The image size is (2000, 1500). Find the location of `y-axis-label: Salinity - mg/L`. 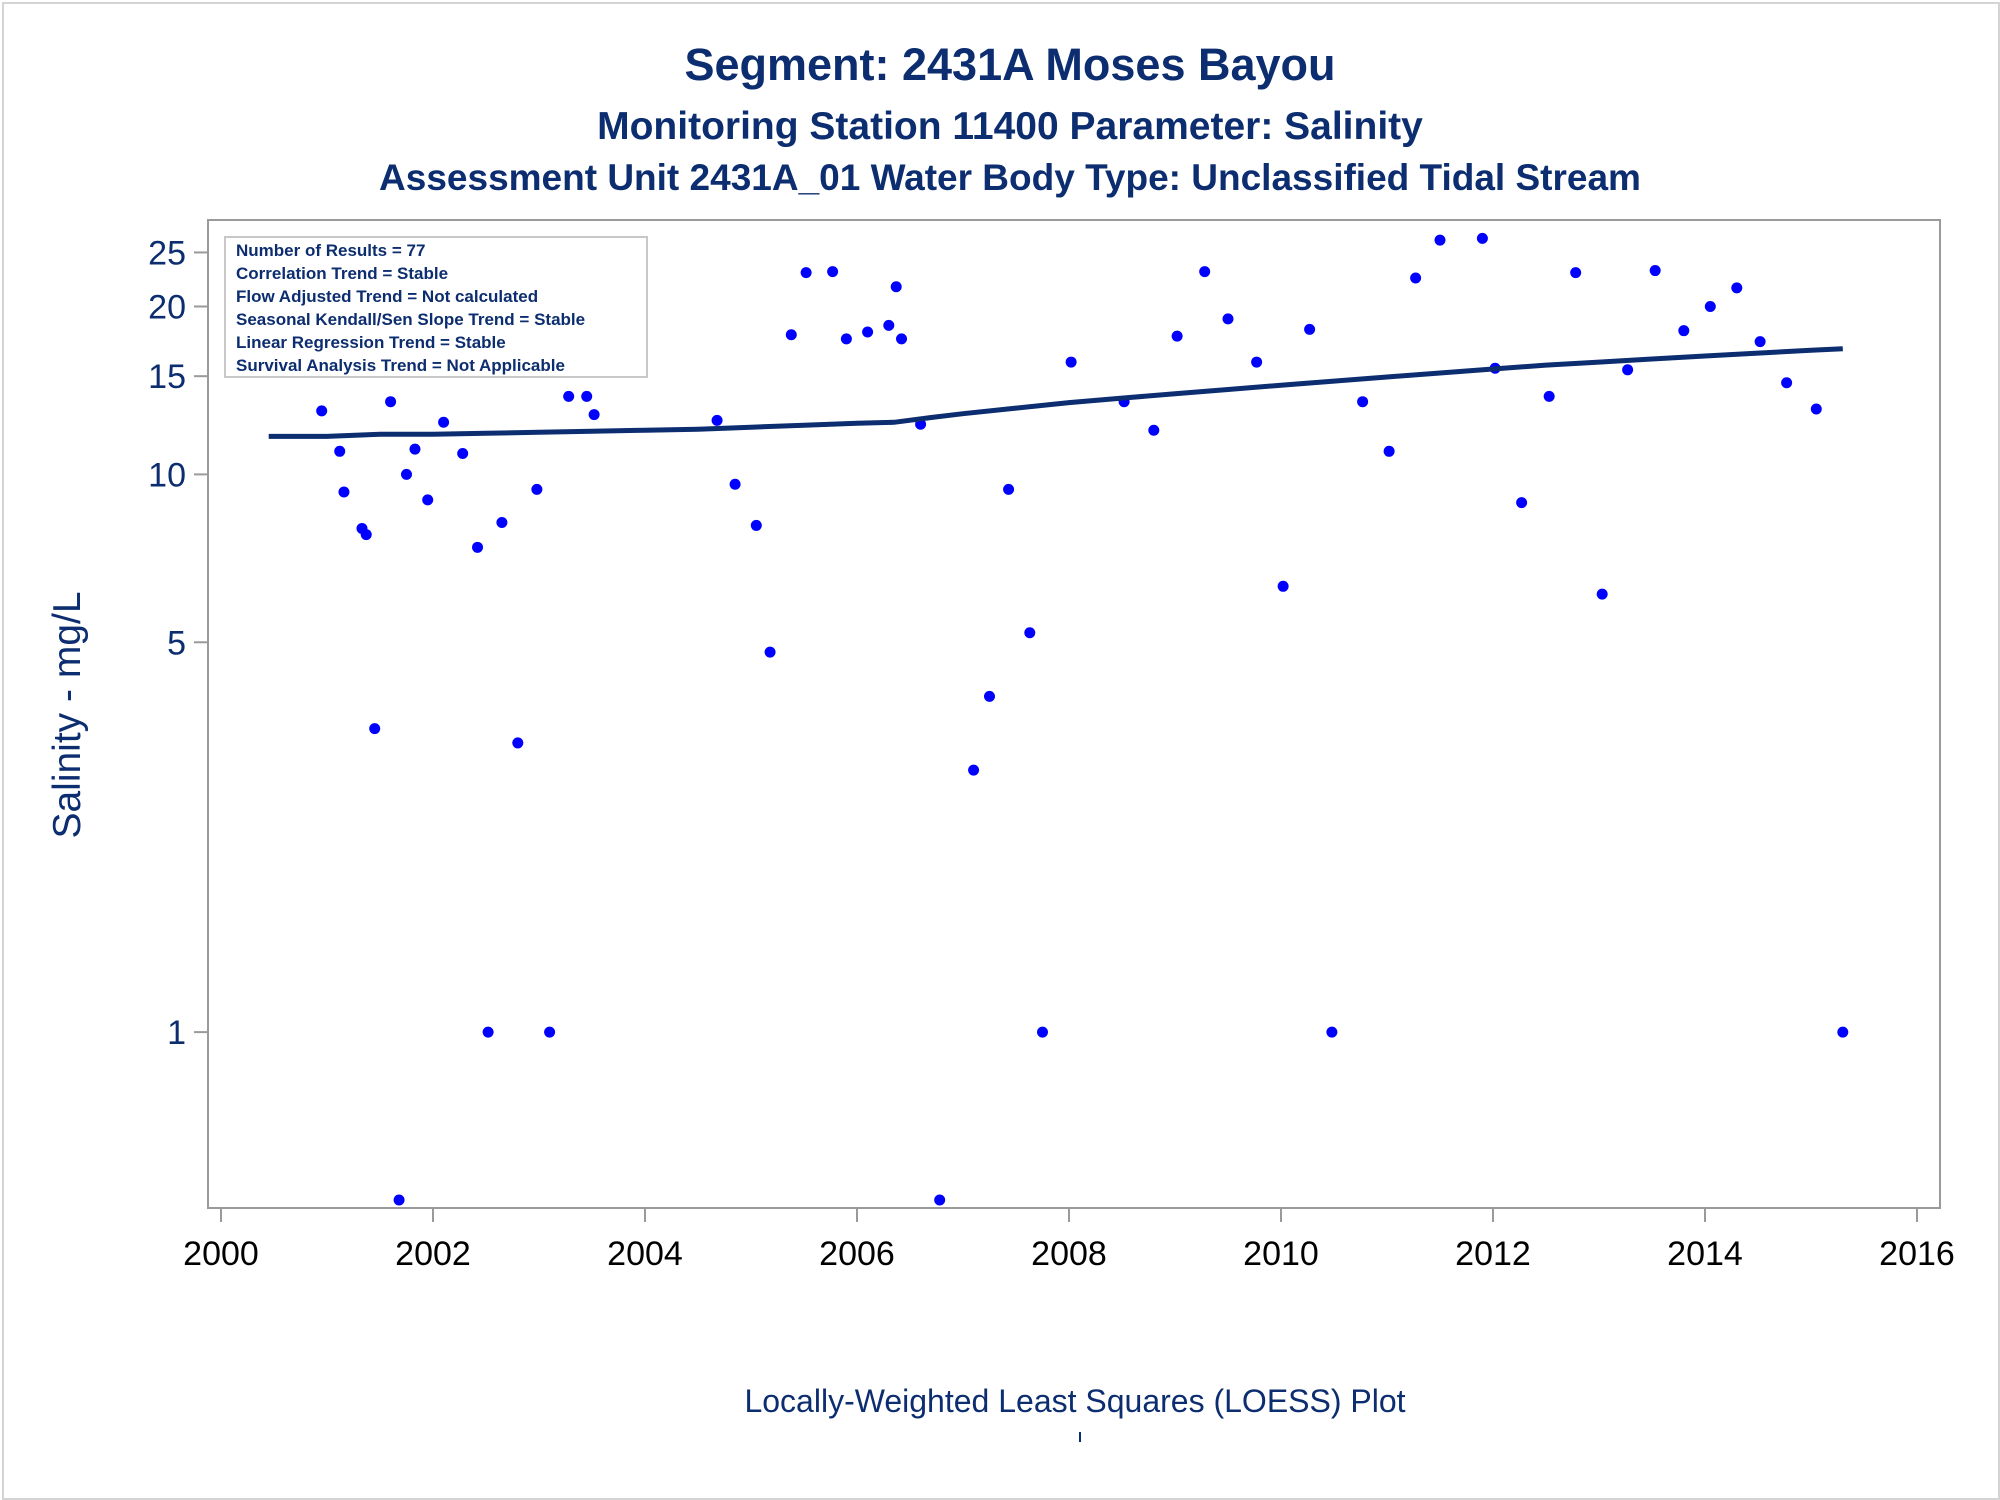

y-axis-label: Salinity - mg/L is located at coordinates (67, 714).